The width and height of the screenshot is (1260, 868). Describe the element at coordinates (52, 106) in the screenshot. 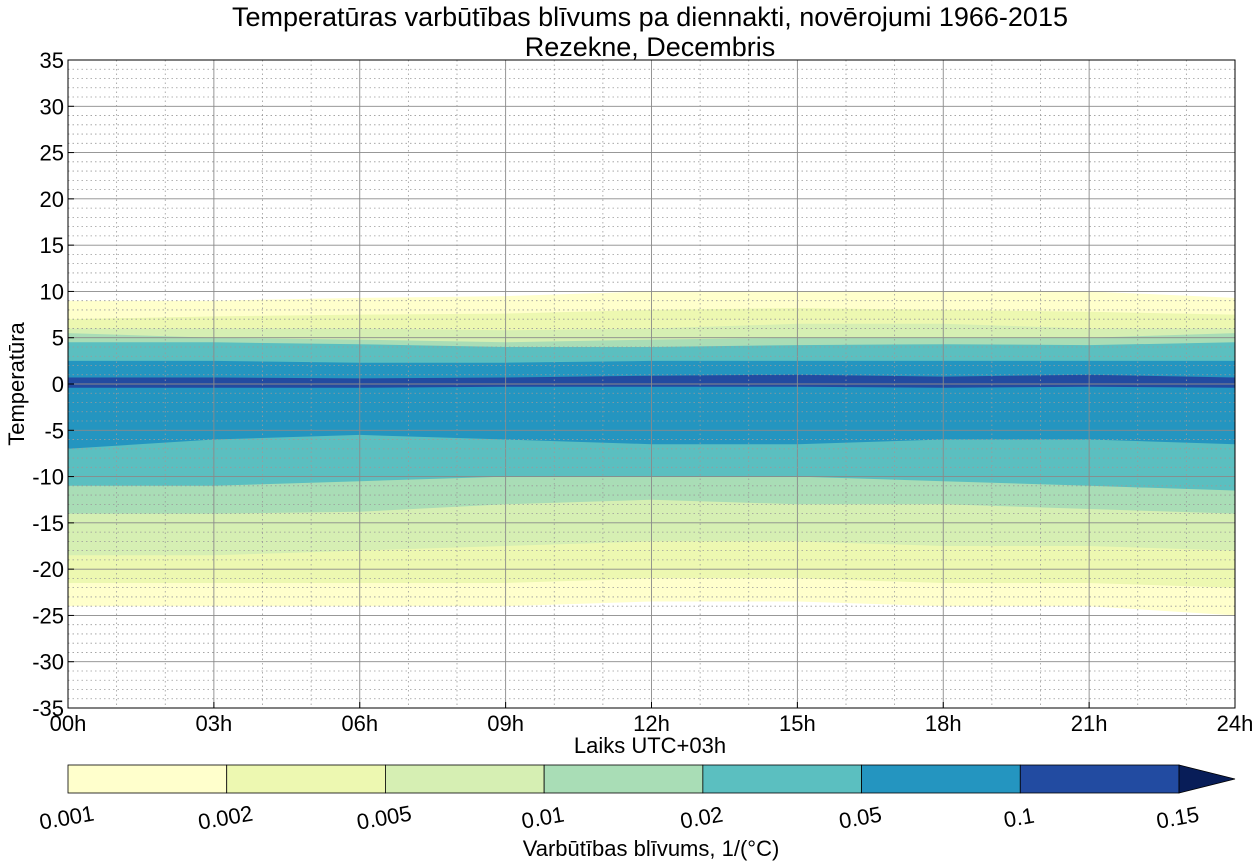

I see `y-tick-label: 30` at that location.